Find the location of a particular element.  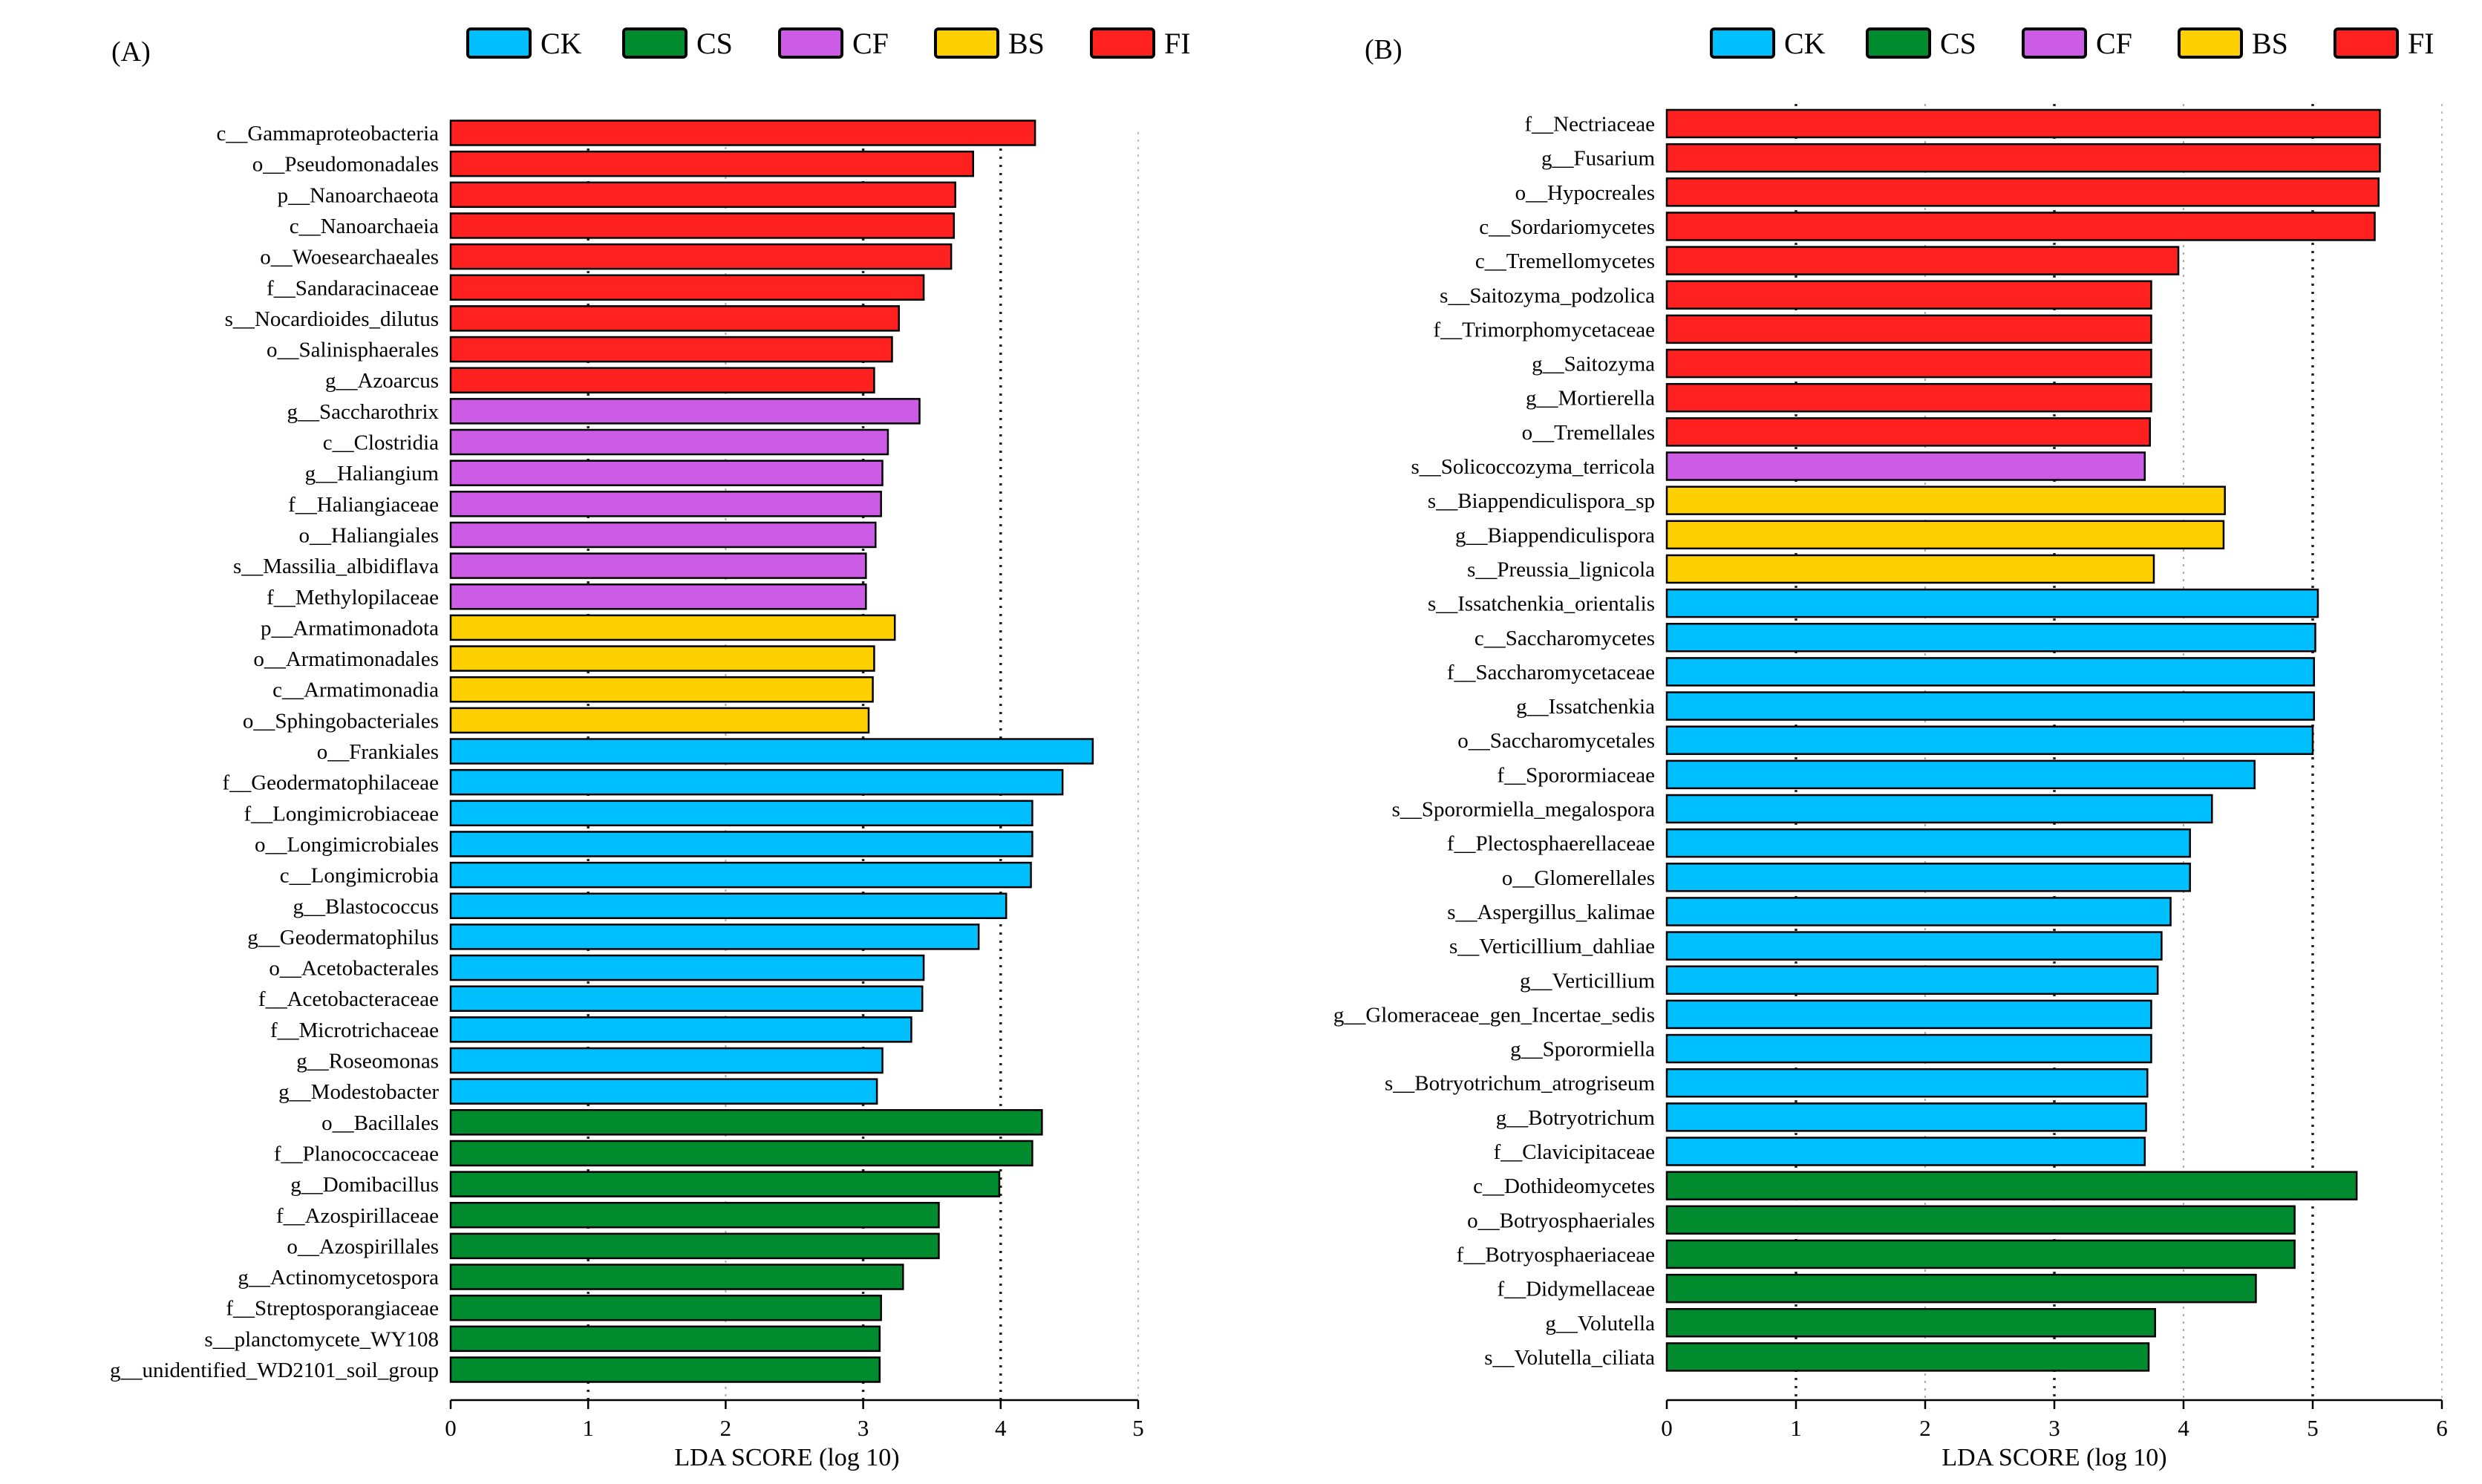

category-label-o-armatimonadales: o__Armatimonadales is located at coordinates (346, 659).